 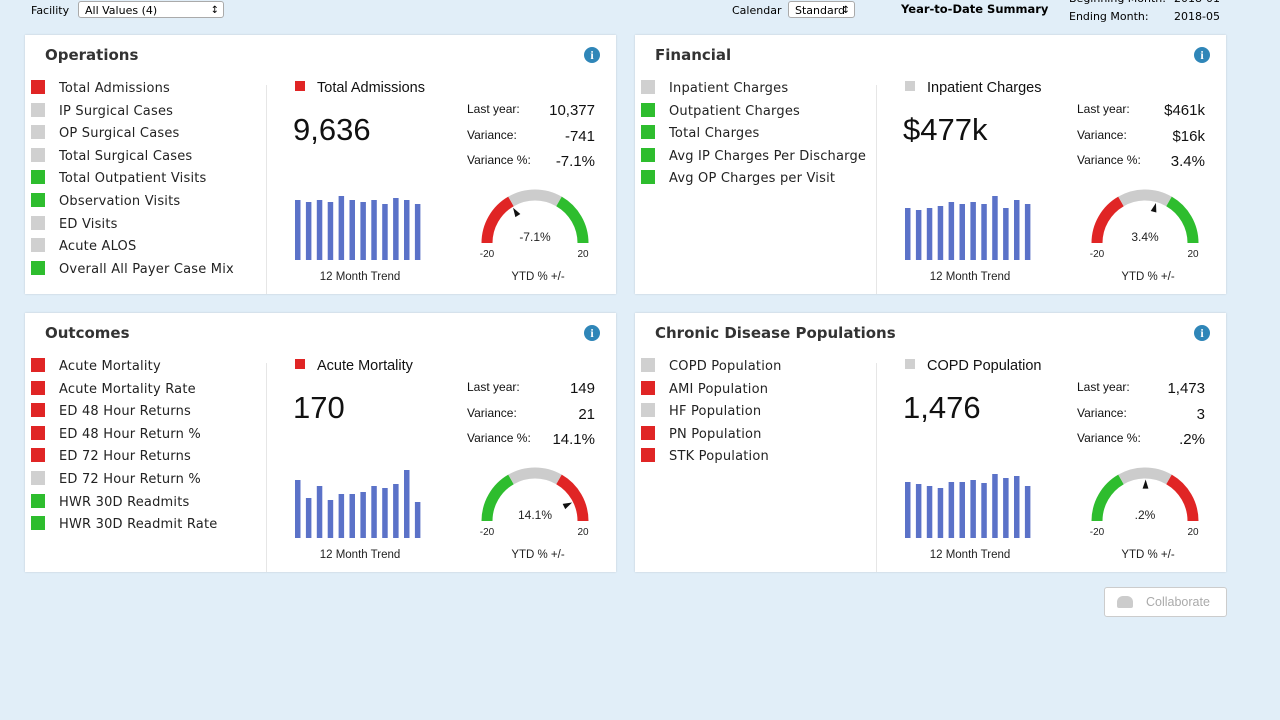 I want to click on metric-item: Inpatient Charges, so click(x=714, y=88).